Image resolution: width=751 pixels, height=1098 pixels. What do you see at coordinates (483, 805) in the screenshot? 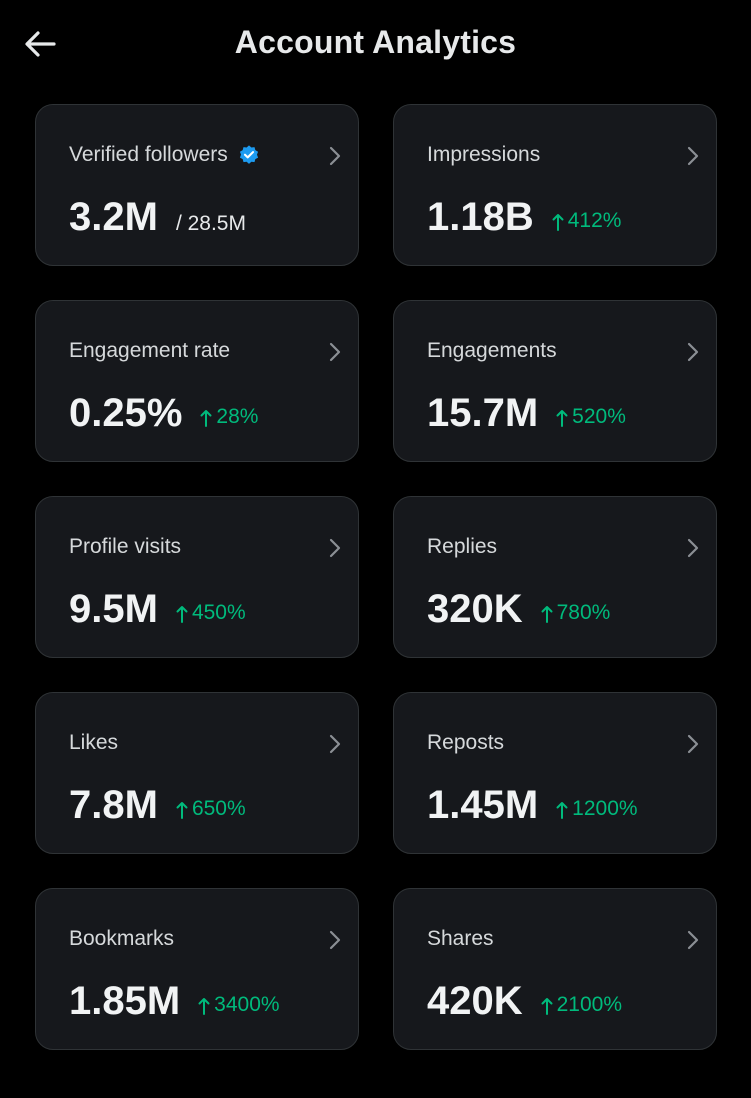
I see `metric-value: 1.45M` at bounding box center [483, 805].